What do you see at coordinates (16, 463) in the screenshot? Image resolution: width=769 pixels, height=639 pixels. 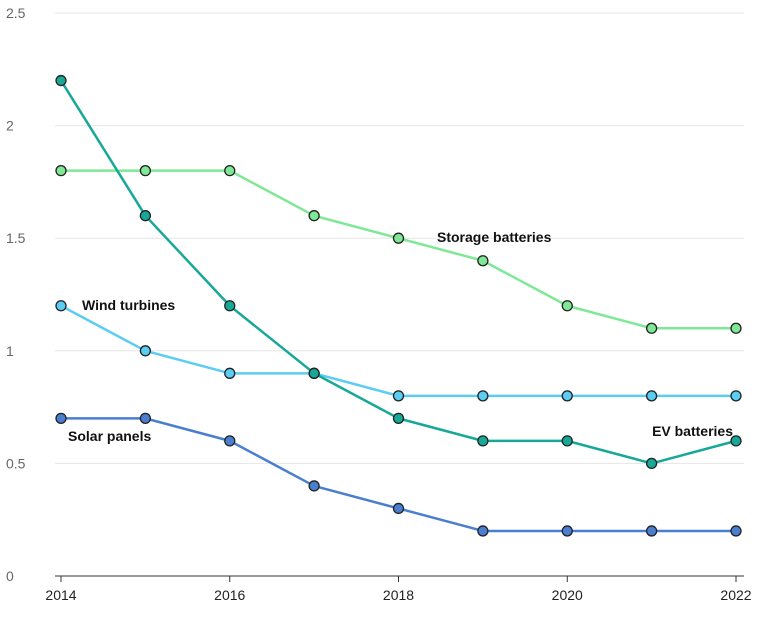 I see `y-tick-label: 0.5` at bounding box center [16, 463].